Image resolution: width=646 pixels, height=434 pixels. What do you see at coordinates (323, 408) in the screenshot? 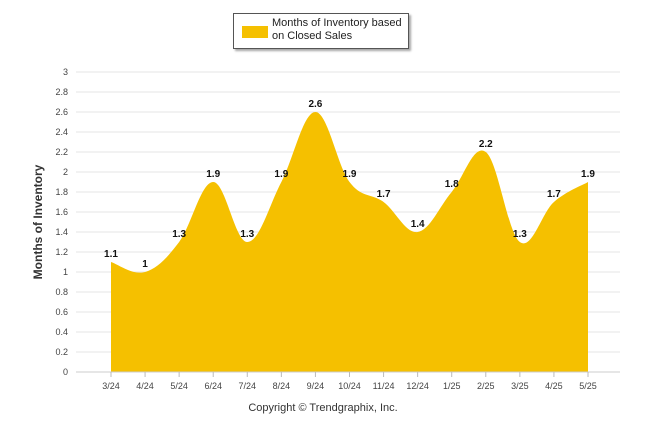
I see `copyright-text: Copyright © Trendgraphix, Inc.` at bounding box center [323, 408].